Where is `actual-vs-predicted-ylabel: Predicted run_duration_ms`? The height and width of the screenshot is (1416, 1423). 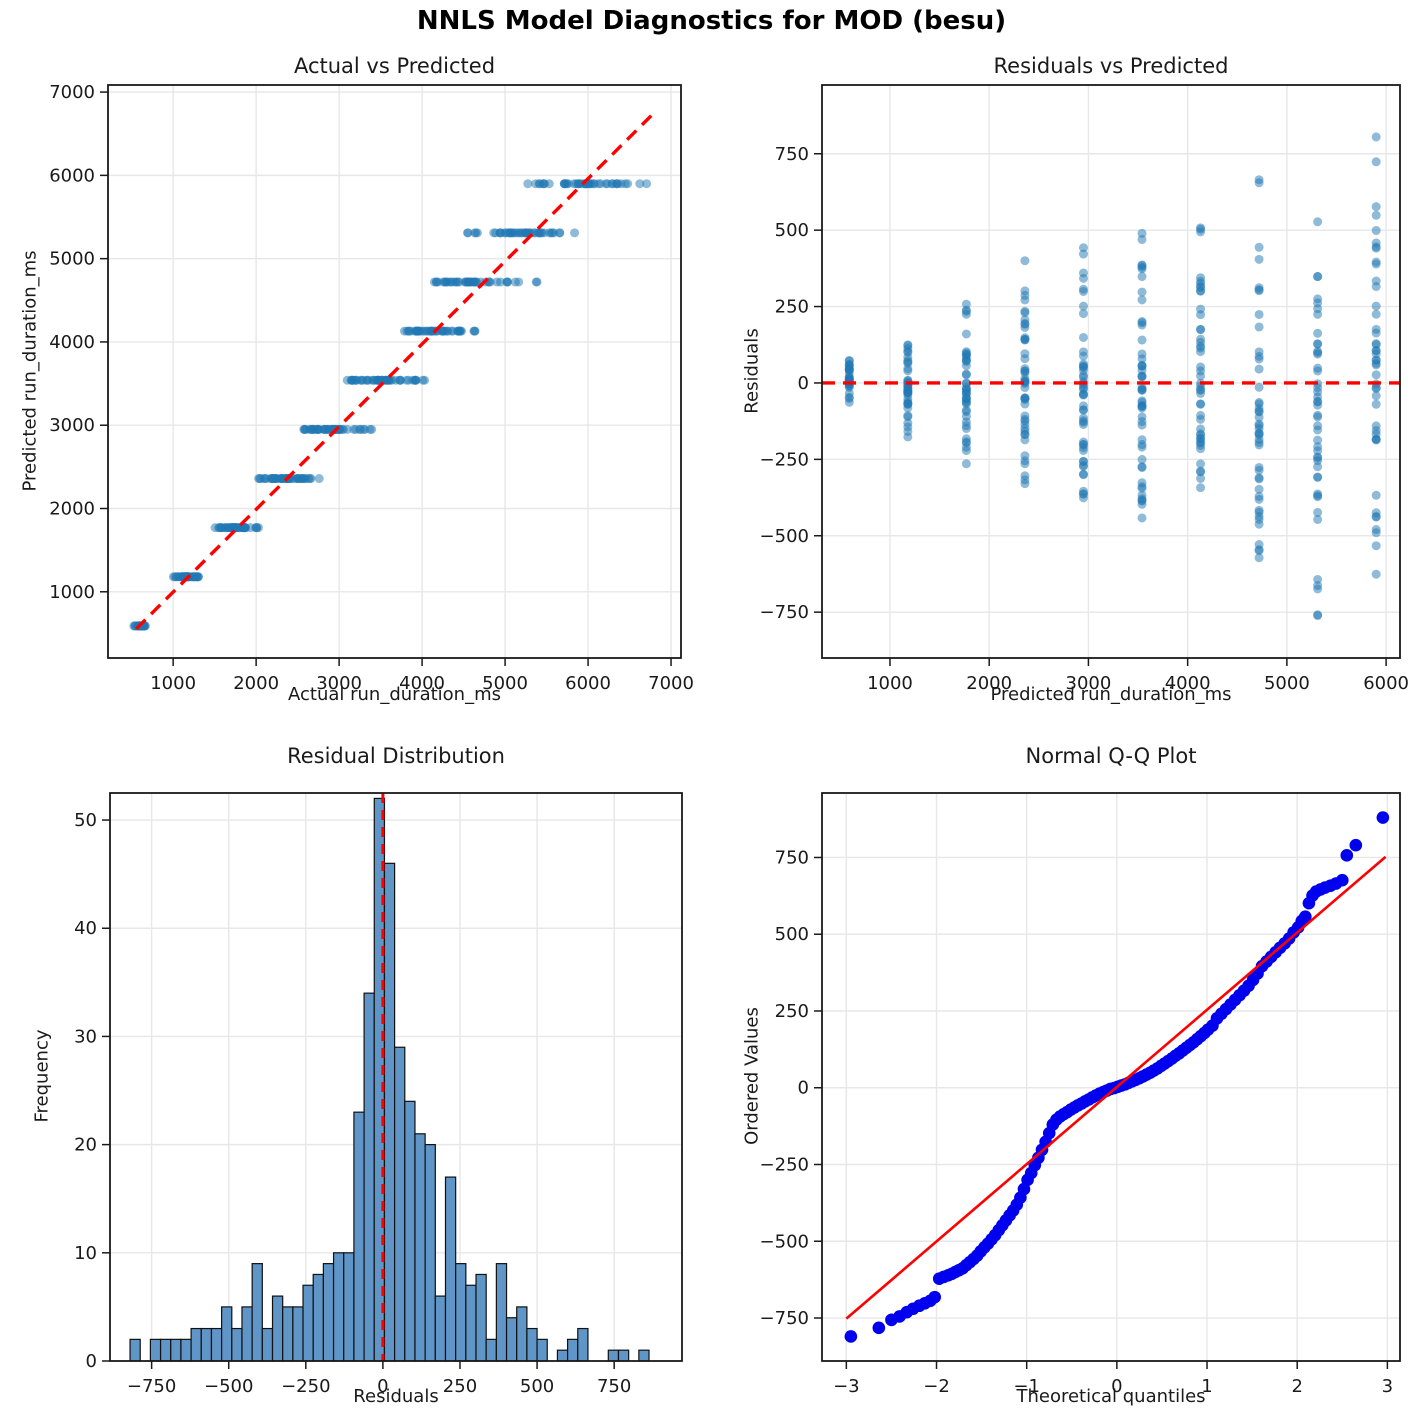
actual-vs-predicted-ylabel: Predicted run_duration_ms is located at coordinates (30, 371).